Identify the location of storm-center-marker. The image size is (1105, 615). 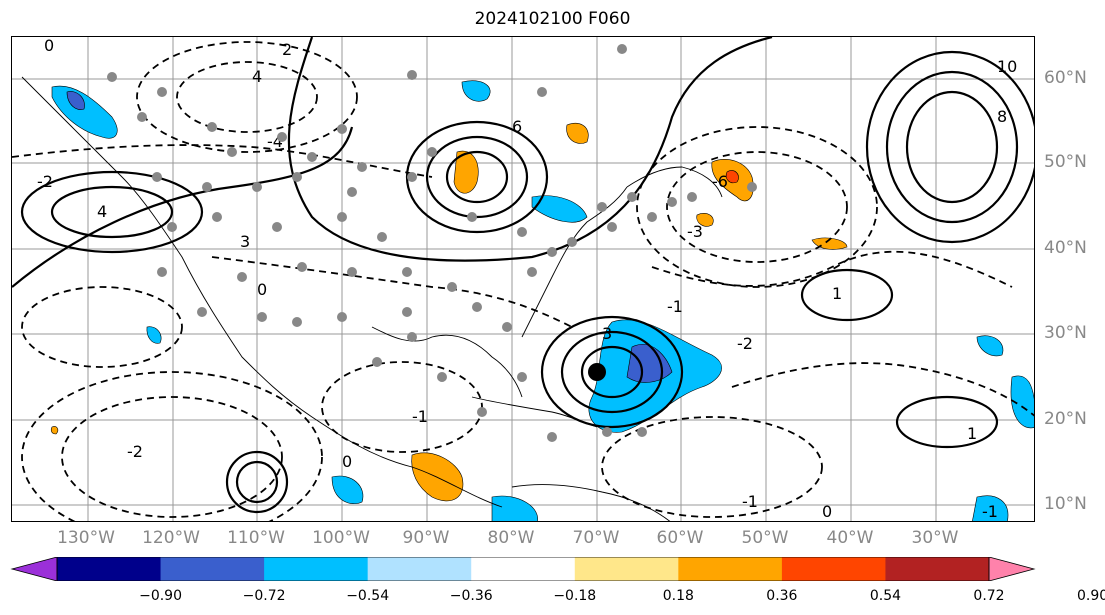
(597, 372).